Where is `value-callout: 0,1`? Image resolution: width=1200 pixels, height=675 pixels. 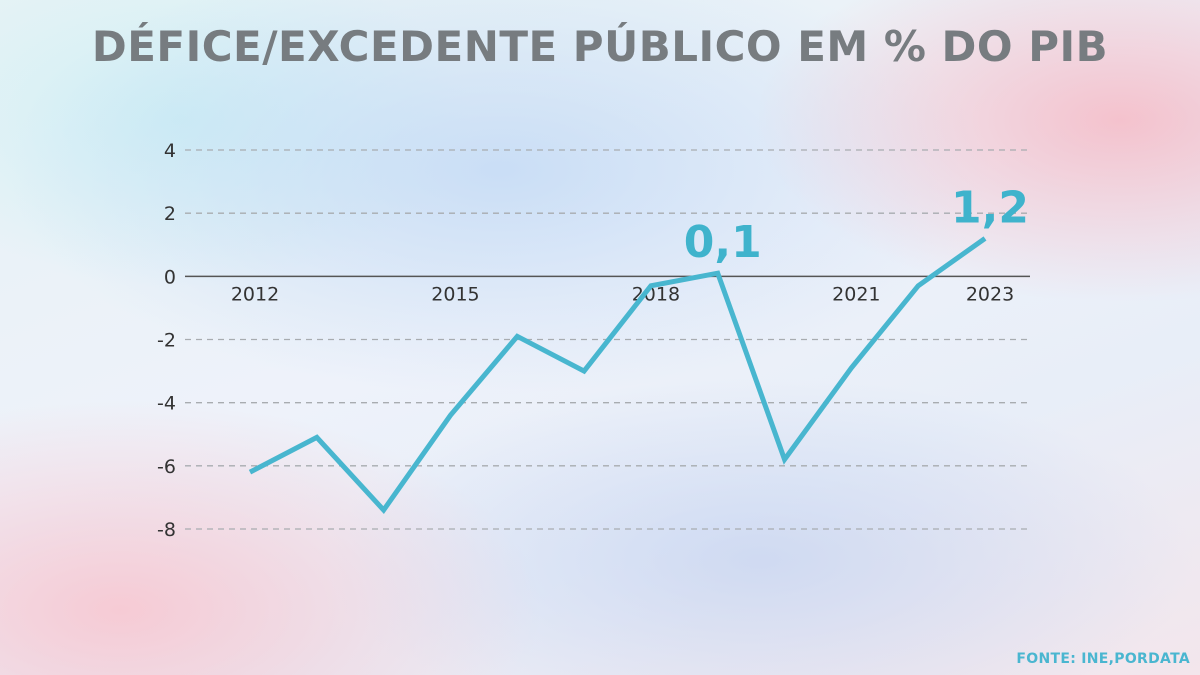
value-callout: 0,1 is located at coordinates (723, 242).